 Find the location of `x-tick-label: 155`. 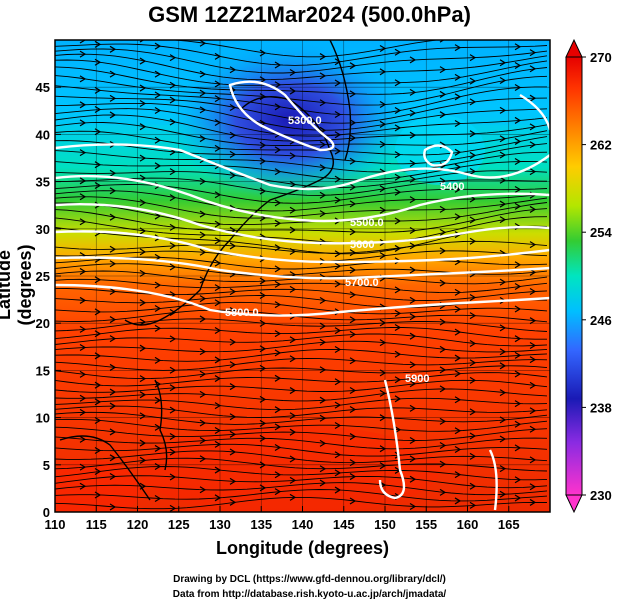

x-tick-label: 155 is located at coordinates (426, 524).